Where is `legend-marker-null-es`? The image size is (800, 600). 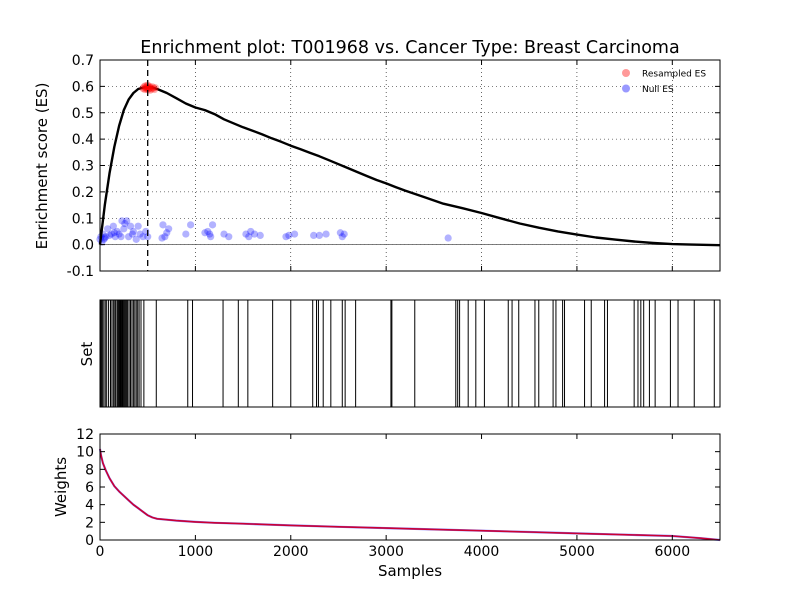 legend-marker-null-es is located at coordinates (626, 88).